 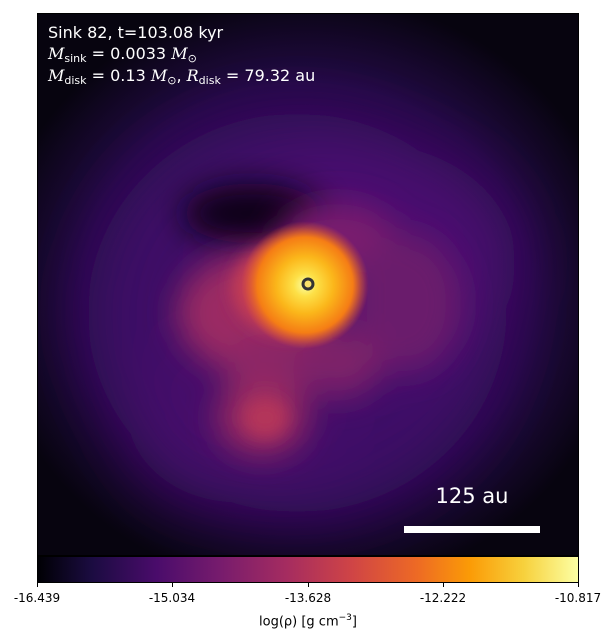 What do you see at coordinates (308, 569) in the screenshot?
I see `colorbar` at bounding box center [308, 569].